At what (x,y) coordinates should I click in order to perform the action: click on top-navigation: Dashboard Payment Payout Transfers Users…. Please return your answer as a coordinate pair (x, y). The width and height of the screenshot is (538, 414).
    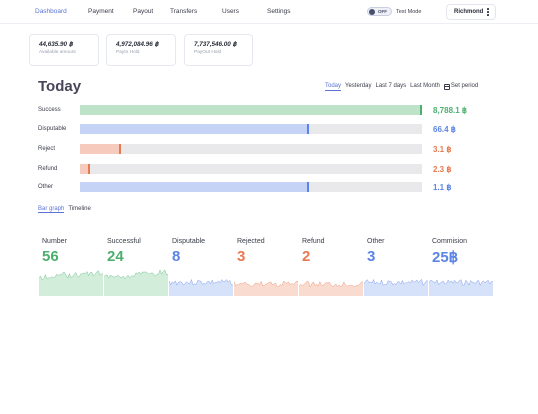
    Looking at the image, I should click on (269, 12).